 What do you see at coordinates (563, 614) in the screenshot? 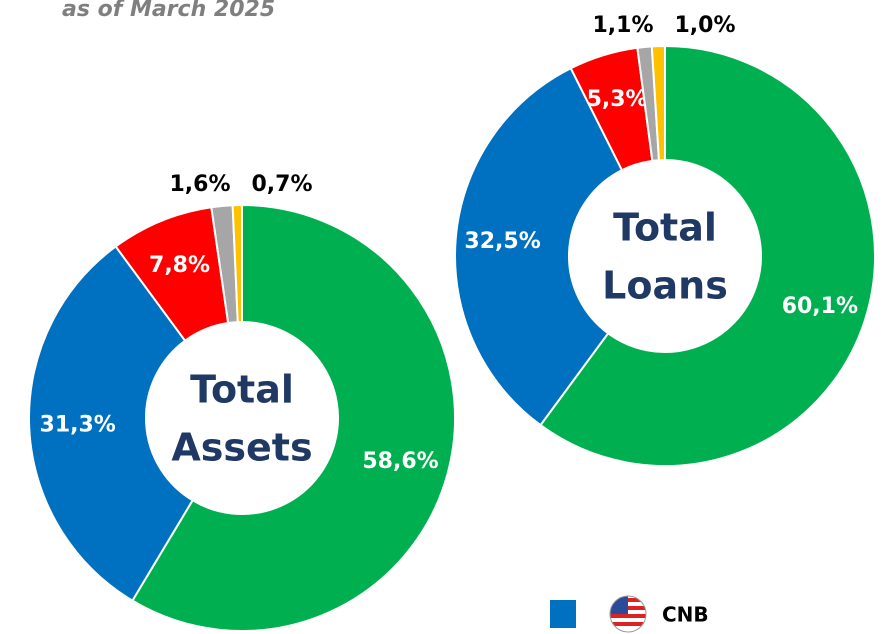
I see `legend-swatch` at bounding box center [563, 614].